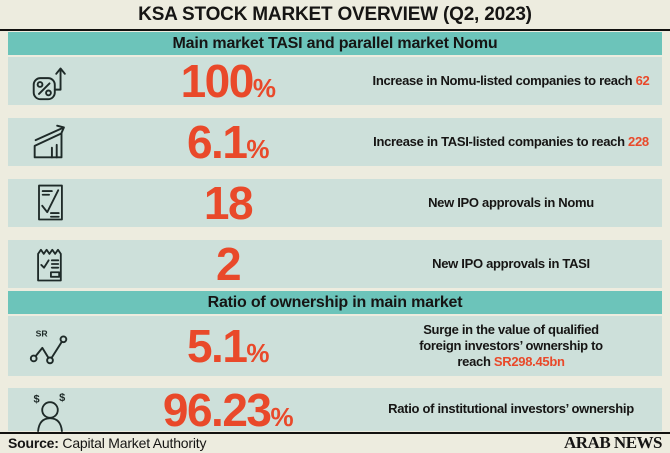 The width and height of the screenshot is (670, 453). I want to click on source-label: Source:, so click(33, 443).